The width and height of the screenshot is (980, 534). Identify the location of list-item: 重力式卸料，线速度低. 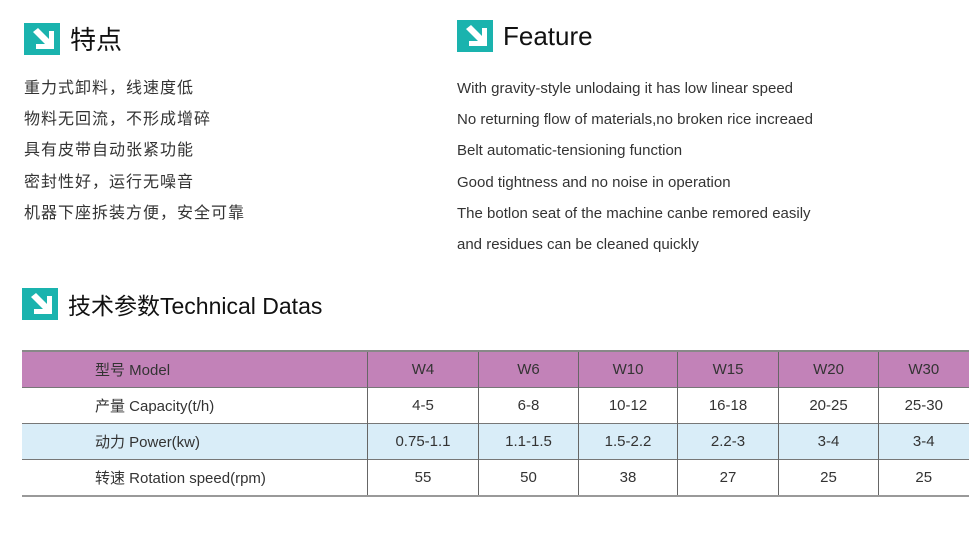
(109, 88).